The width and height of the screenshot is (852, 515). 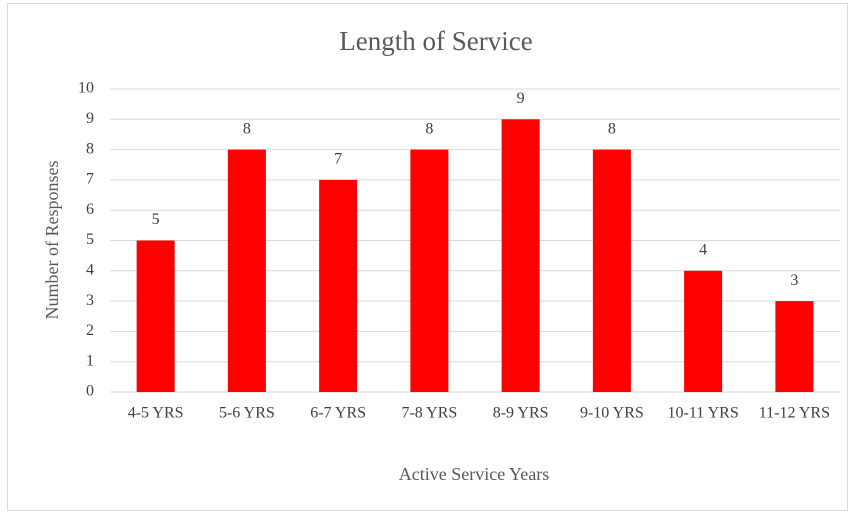 What do you see at coordinates (156, 219) in the screenshot?
I see `data-label: 5` at bounding box center [156, 219].